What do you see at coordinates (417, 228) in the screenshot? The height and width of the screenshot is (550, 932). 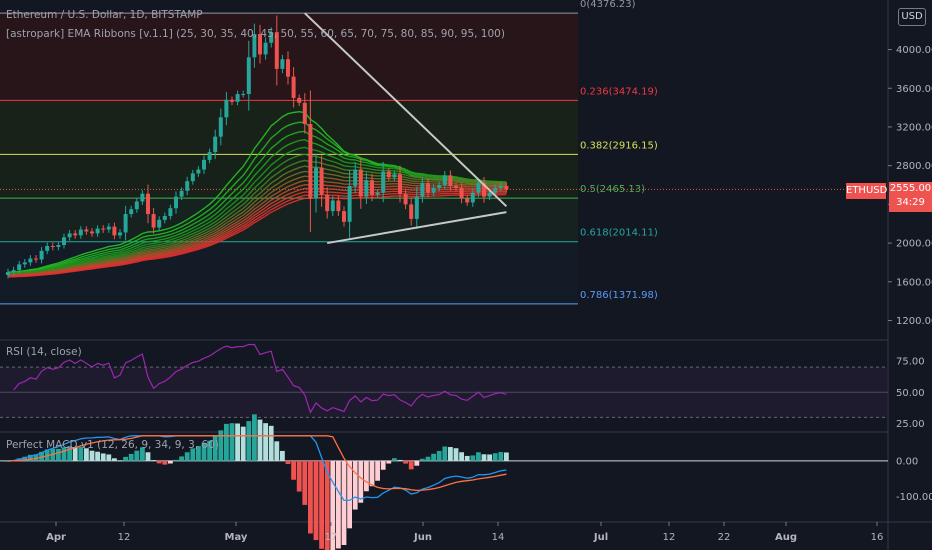 I see `trendline-ascending` at bounding box center [417, 228].